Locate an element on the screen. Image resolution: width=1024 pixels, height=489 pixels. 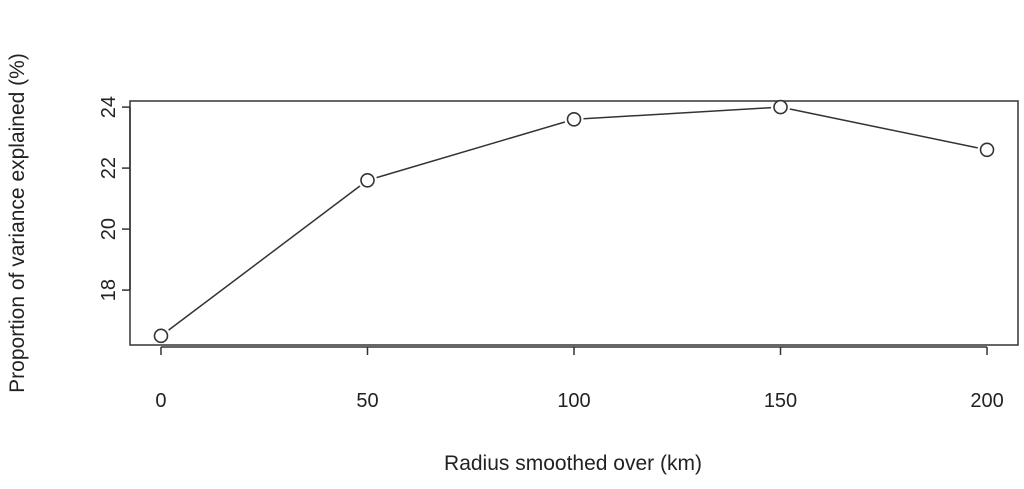
x-tick-label: 0 is located at coordinates (160, 401).